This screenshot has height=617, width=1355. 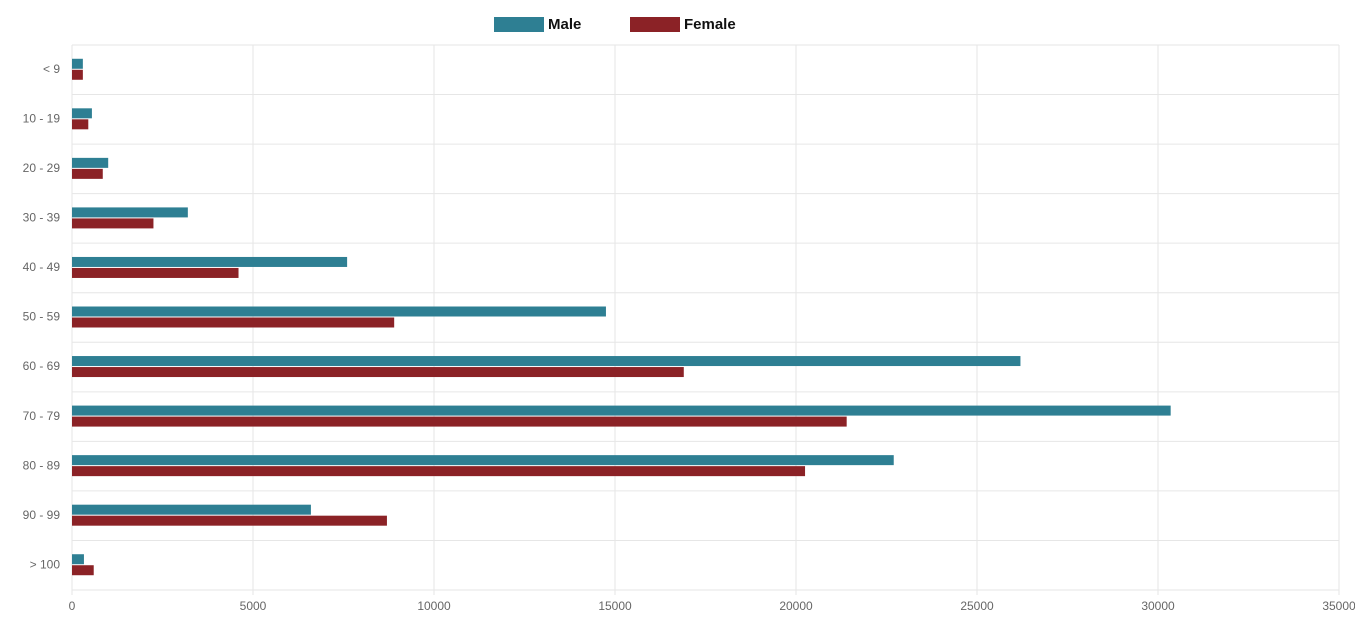 What do you see at coordinates (564, 24) in the screenshot?
I see `legend-label: Male` at bounding box center [564, 24].